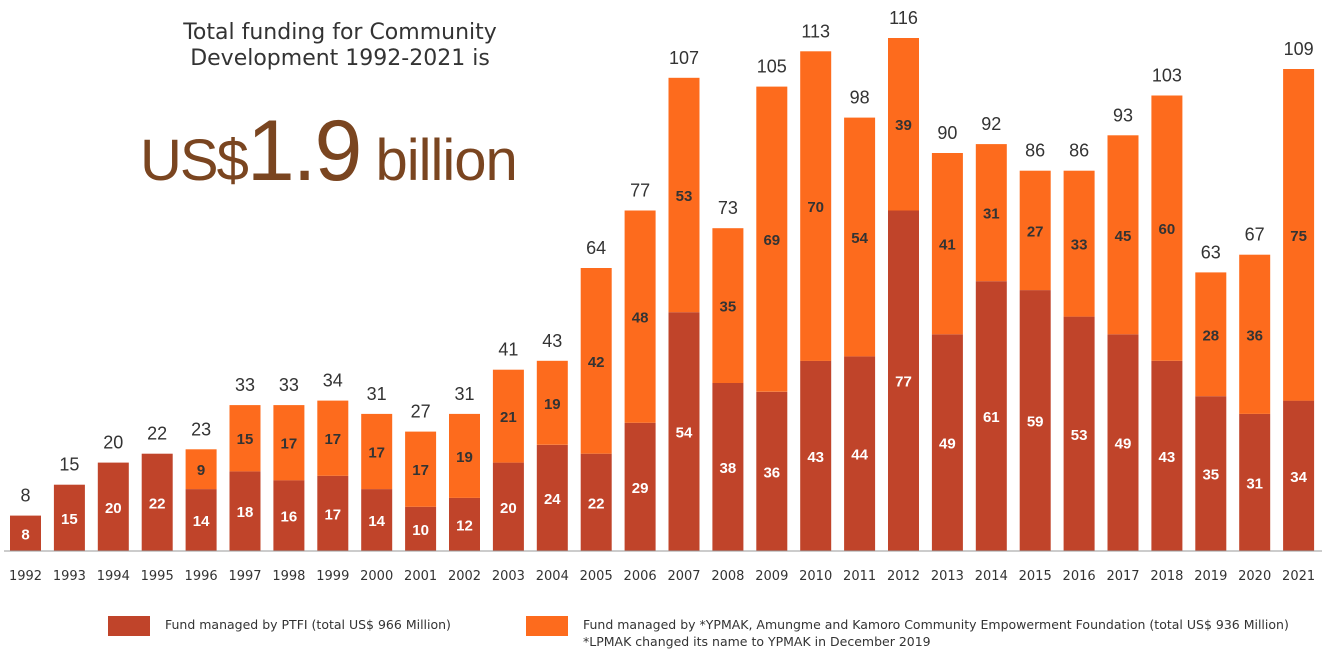  I want to click on total-label: 90, so click(947, 133).